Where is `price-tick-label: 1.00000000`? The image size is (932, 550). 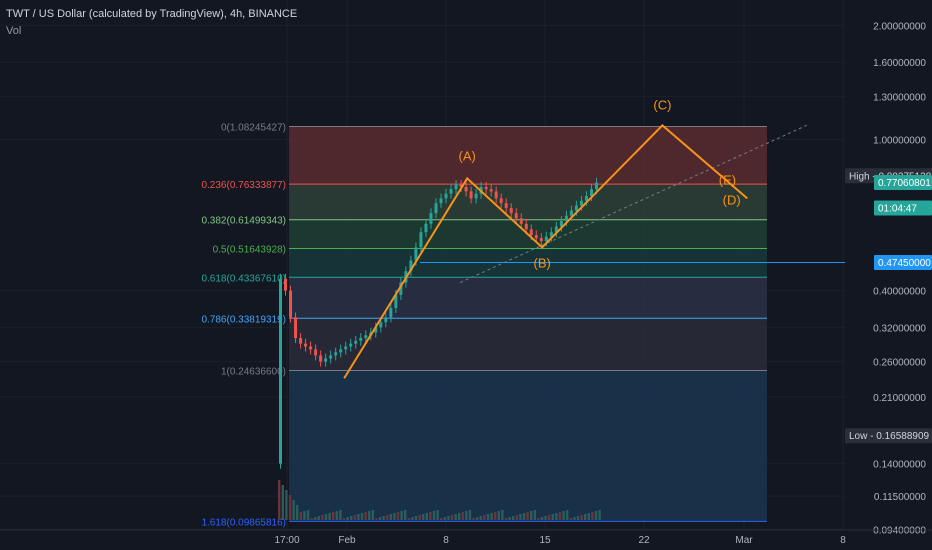
price-tick-label: 1.00000000 is located at coordinates (899, 141).